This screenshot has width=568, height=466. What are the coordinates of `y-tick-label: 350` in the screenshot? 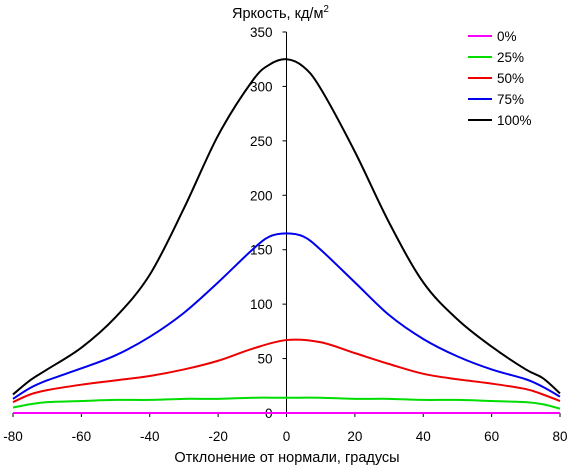 It's located at (261, 32).